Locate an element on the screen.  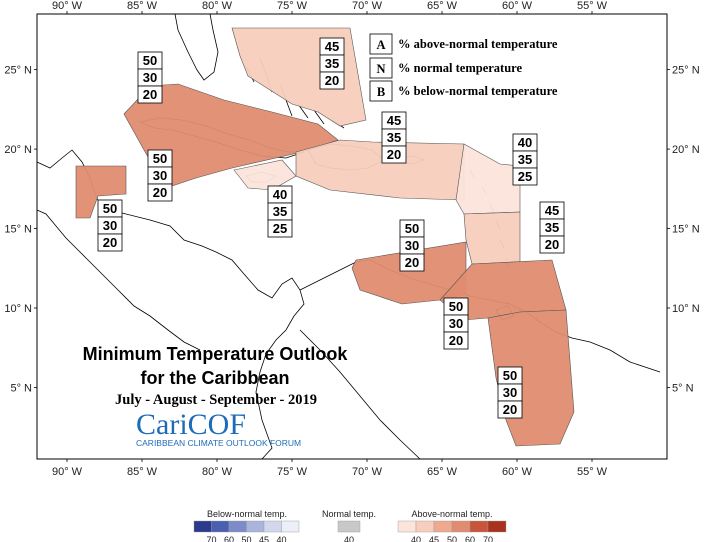
latitude-ticks-right: 25° N 20° N 15° N 10° N 5° N is located at coordinates (683, 229).